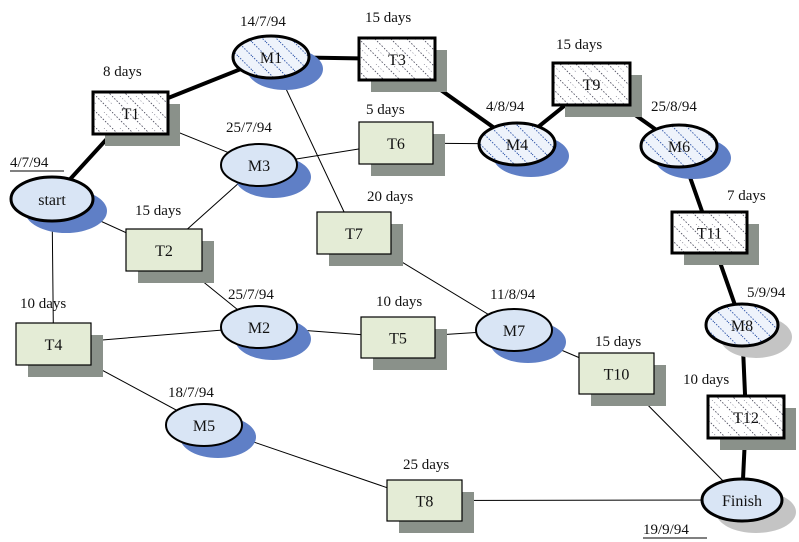 The width and height of the screenshot is (799, 542). I want to click on t5-duration-label: 10 days, so click(399, 302).